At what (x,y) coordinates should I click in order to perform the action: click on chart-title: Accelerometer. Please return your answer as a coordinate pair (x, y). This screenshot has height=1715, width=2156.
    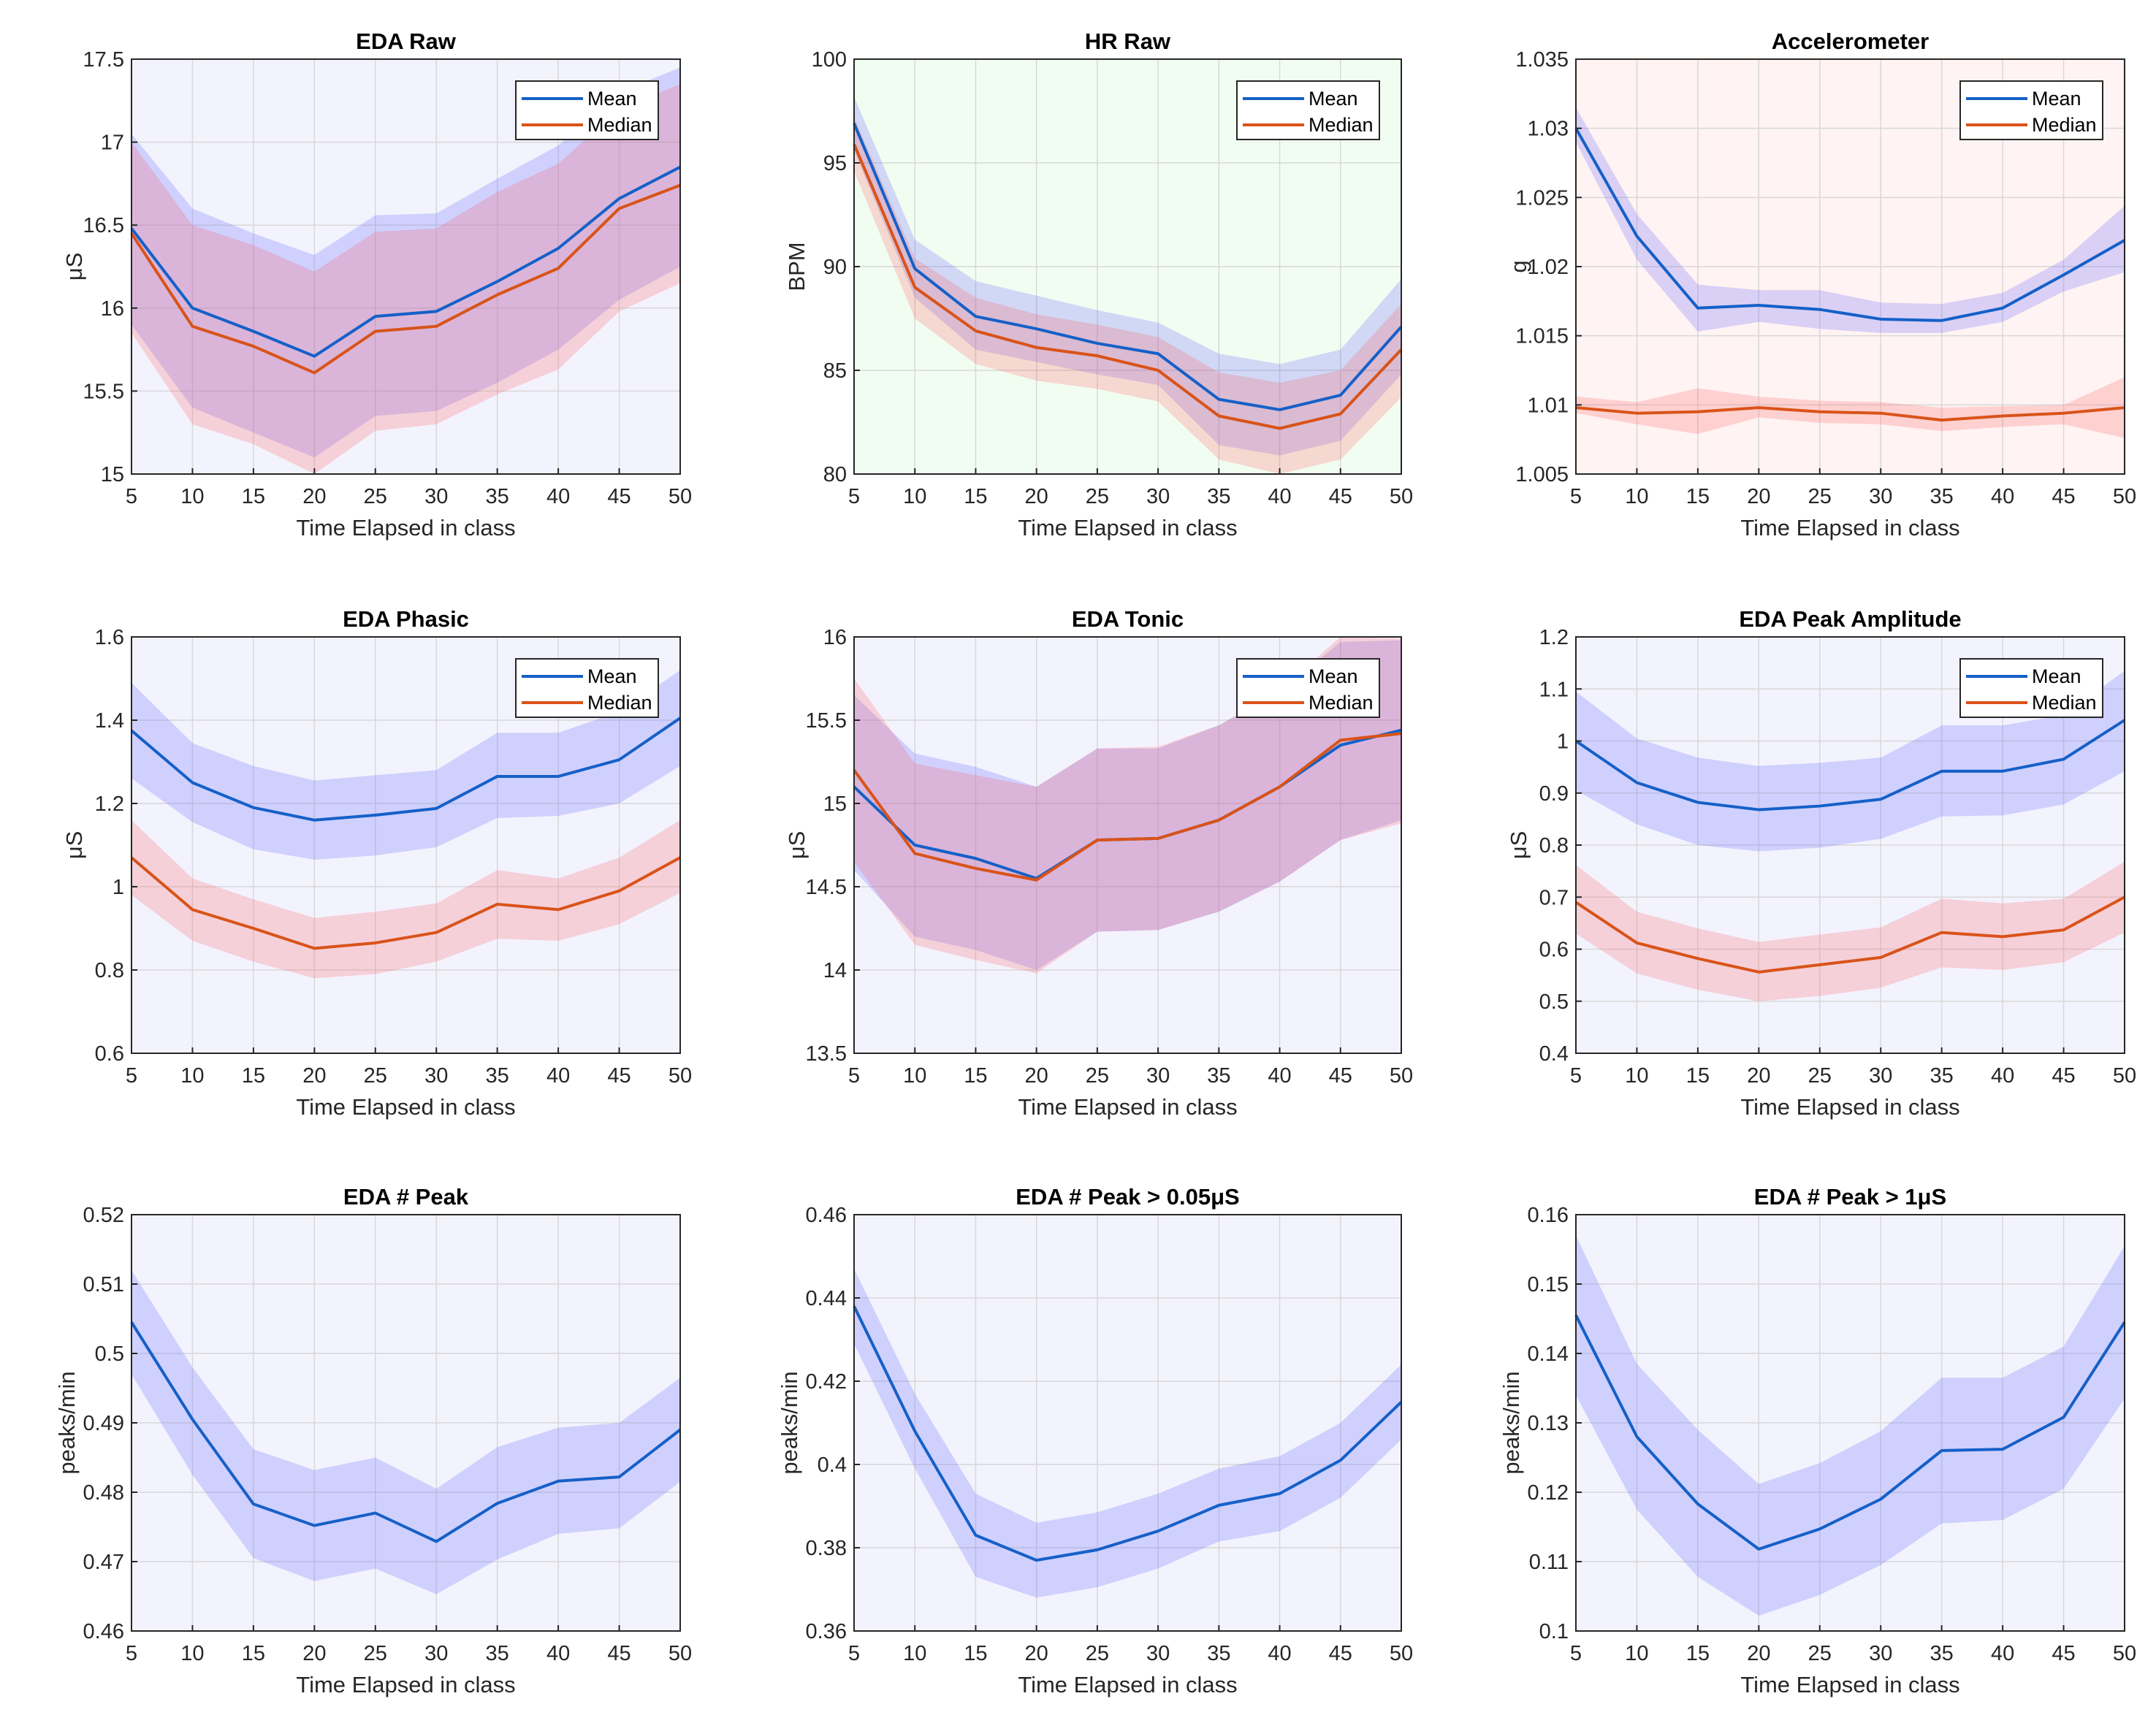
    Looking at the image, I should click on (1851, 41).